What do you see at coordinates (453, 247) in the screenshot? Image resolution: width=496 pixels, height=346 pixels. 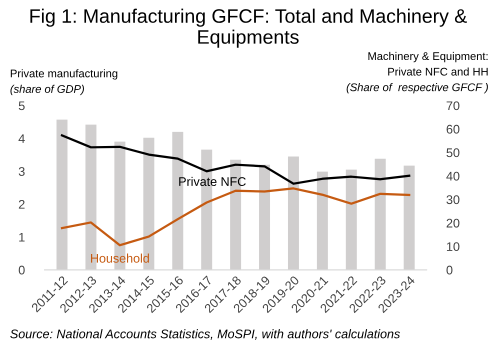 I see `y2-tick-label: 10` at bounding box center [453, 247].